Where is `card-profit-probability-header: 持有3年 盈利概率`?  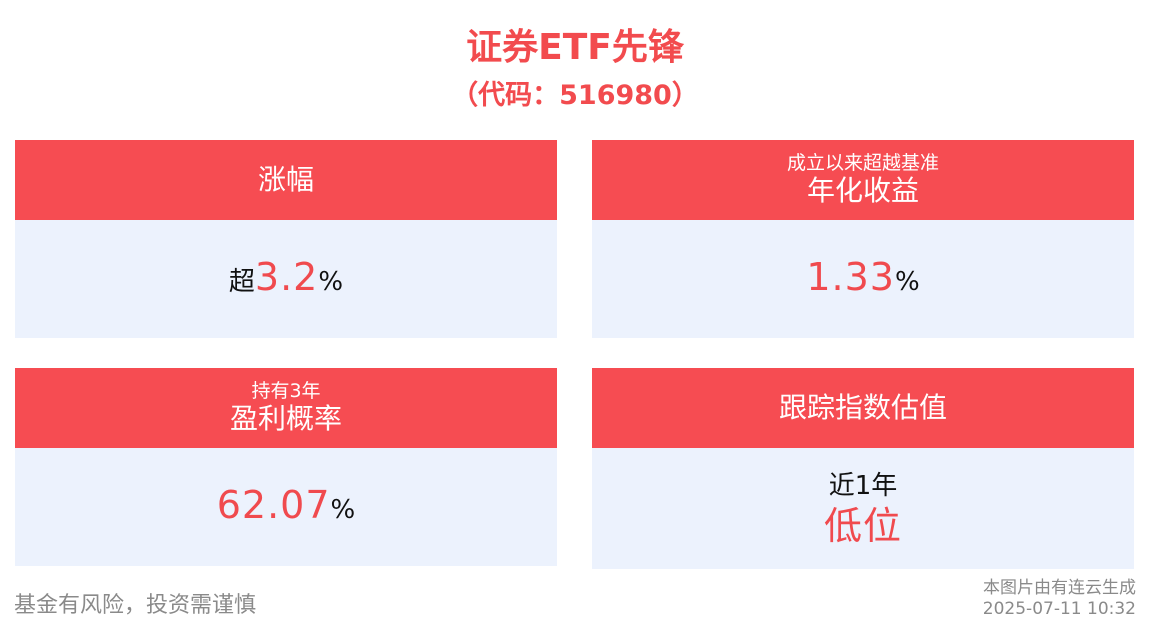
card-profit-probability-header: 持有3年 盈利概率 is located at coordinates (286, 408).